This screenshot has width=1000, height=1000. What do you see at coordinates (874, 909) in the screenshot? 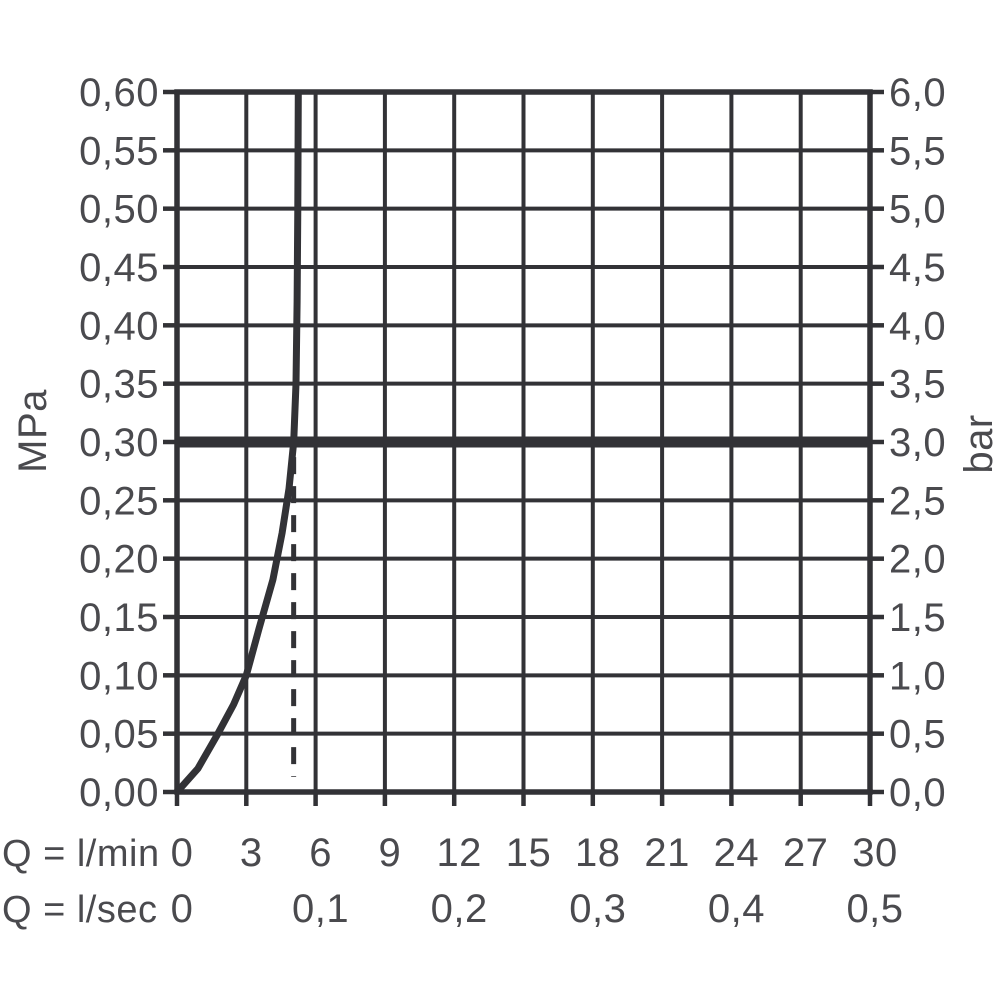
I see `x-lsec-tick-label: 0,5` at bounding box center [874, 909].